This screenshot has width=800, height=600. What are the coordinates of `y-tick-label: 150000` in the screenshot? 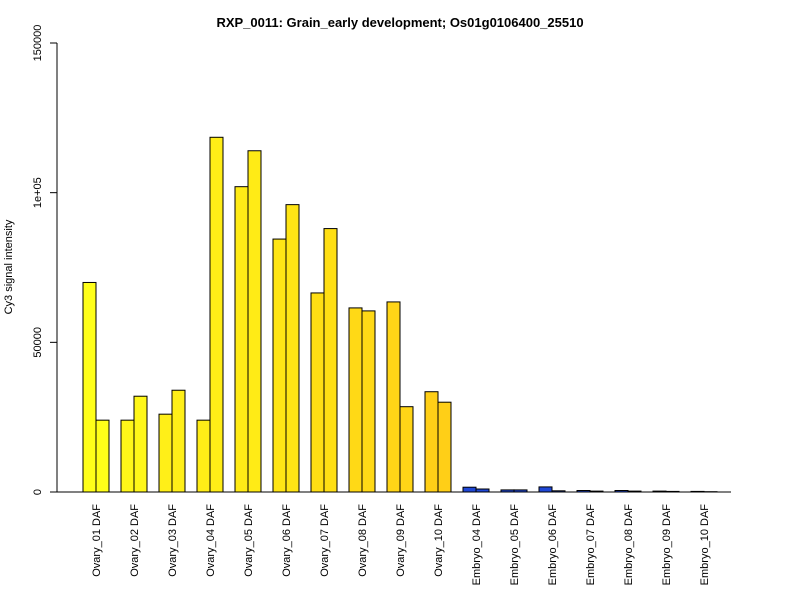 It's located at (38, 43).